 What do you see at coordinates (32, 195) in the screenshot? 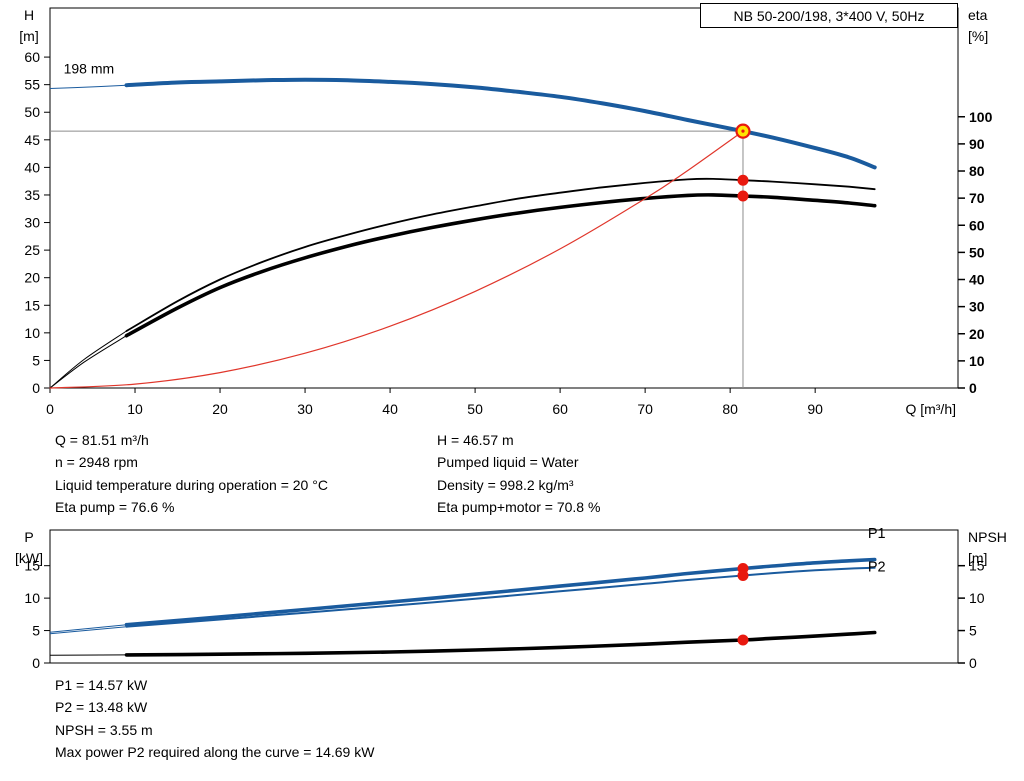
I see `left-axis-tick-label: 35` at bounding box center [32, 195].